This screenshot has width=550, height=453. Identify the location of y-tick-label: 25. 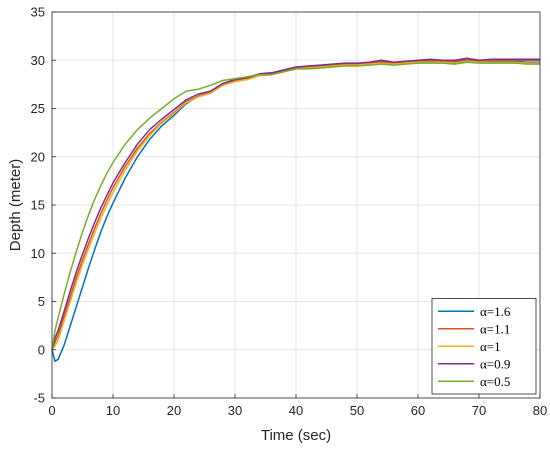
(38, 108).